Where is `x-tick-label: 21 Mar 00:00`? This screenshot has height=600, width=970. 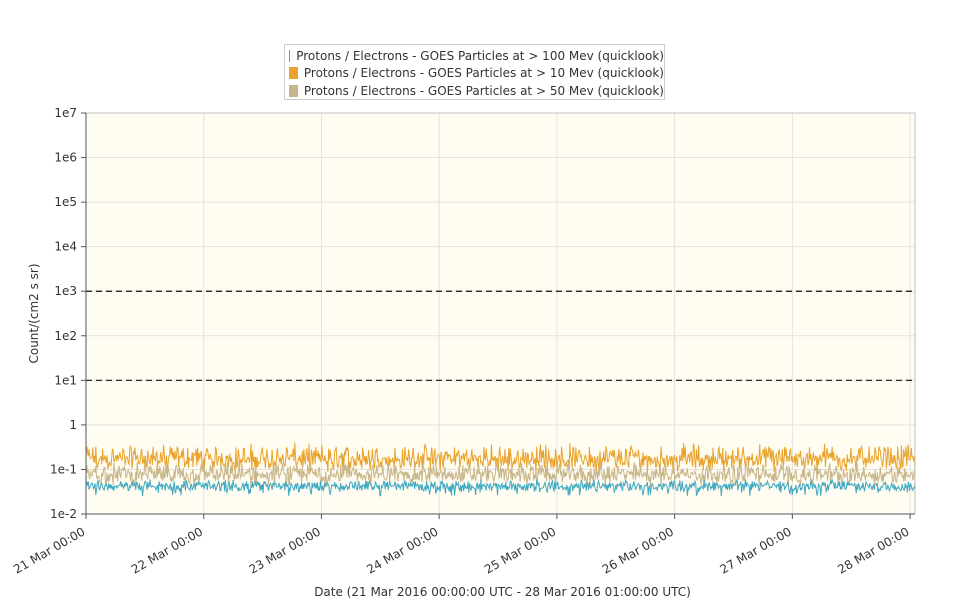
x-tick-label: 21 Mar 00:00 is located at coordinates (49, 550).